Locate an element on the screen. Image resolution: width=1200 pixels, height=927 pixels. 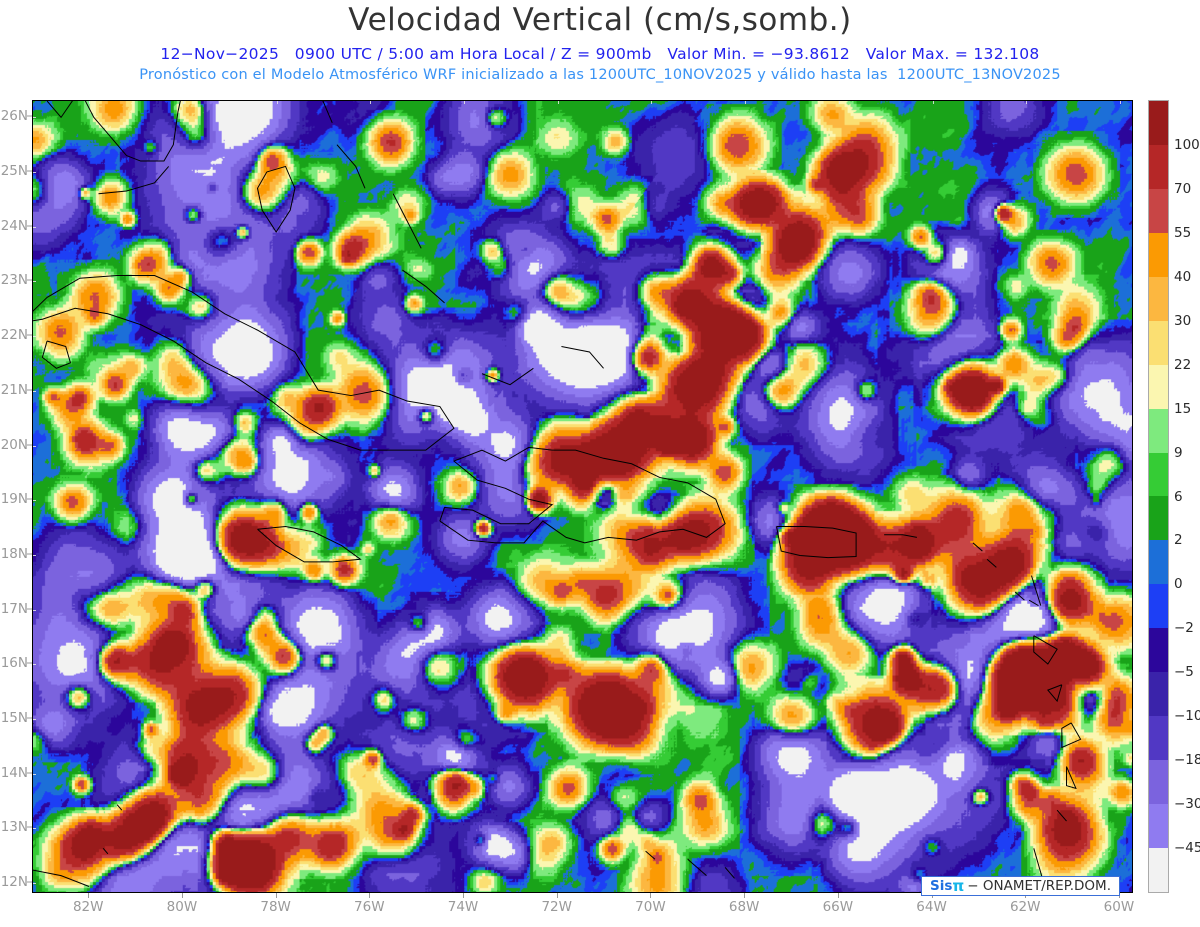
x-axis-tick-label: 78W is located at coordinates (275, 907).